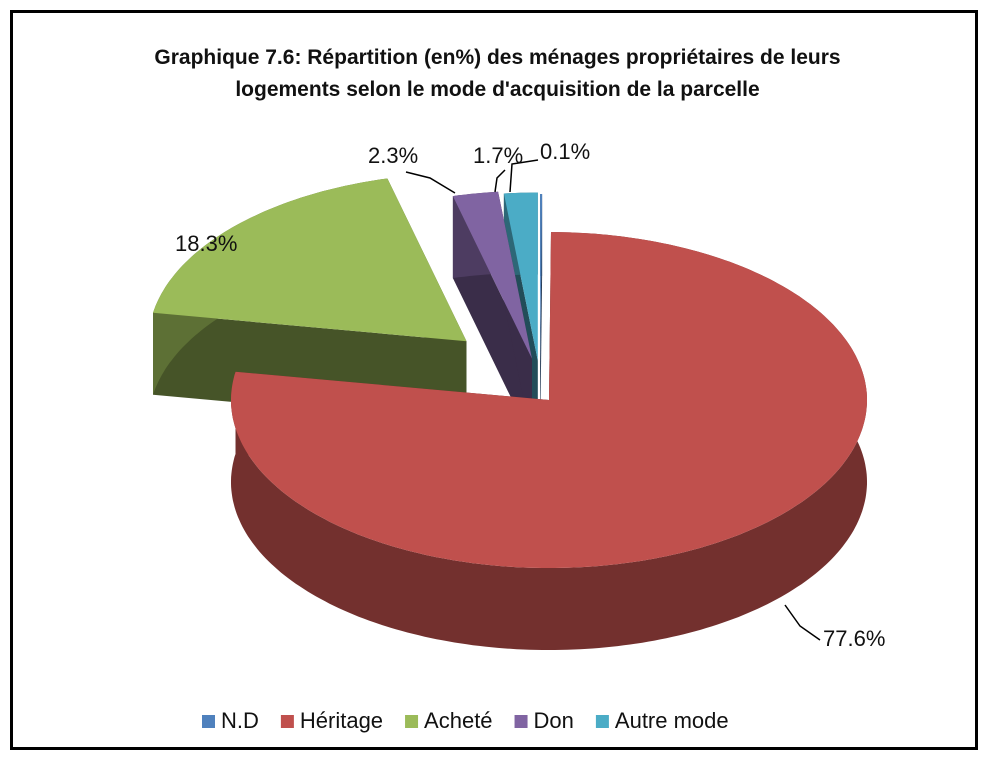 The image size is (995, 763). What do you see at coordinates (240, 720) in the screenshot?
I see `legend-label: N.D` at bounding box center [240, 720].